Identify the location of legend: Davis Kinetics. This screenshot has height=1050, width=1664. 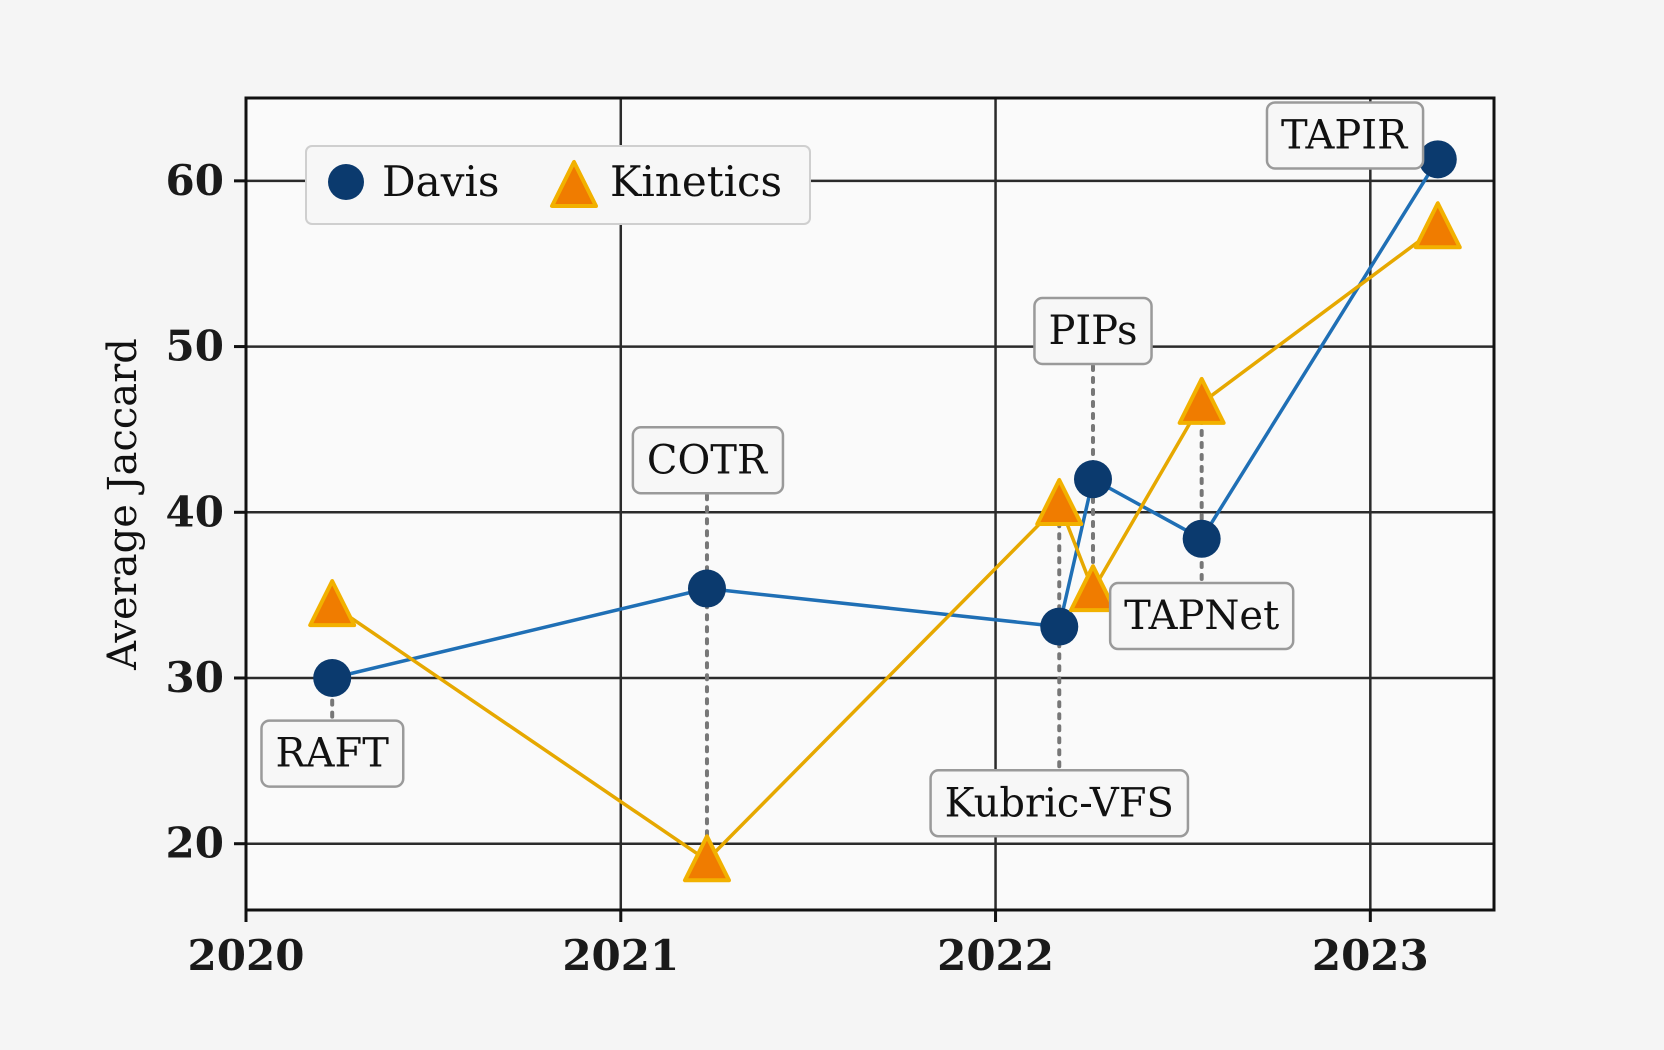
(558, 185).